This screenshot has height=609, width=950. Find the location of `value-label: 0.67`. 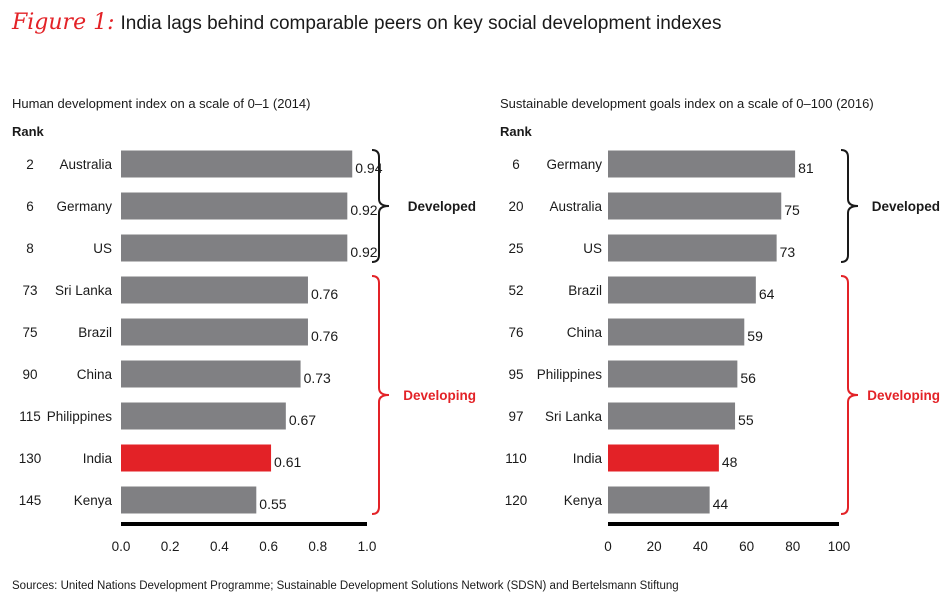

value-label: 0.67 is located at coordinates (302, 420).